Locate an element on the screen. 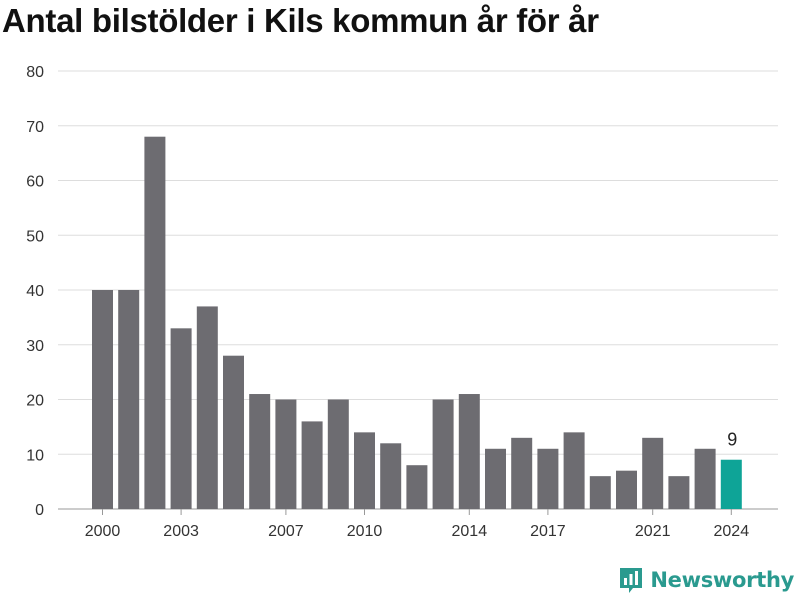 The height and width of the screenshot is (600, 800). bar-2007 is located at coordinates (286, 454).